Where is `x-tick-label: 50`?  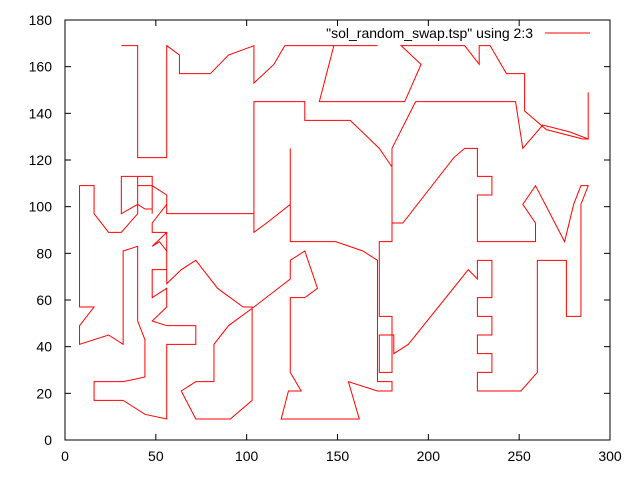
x-tick-label: 50 is located at coordinates (156, 456).